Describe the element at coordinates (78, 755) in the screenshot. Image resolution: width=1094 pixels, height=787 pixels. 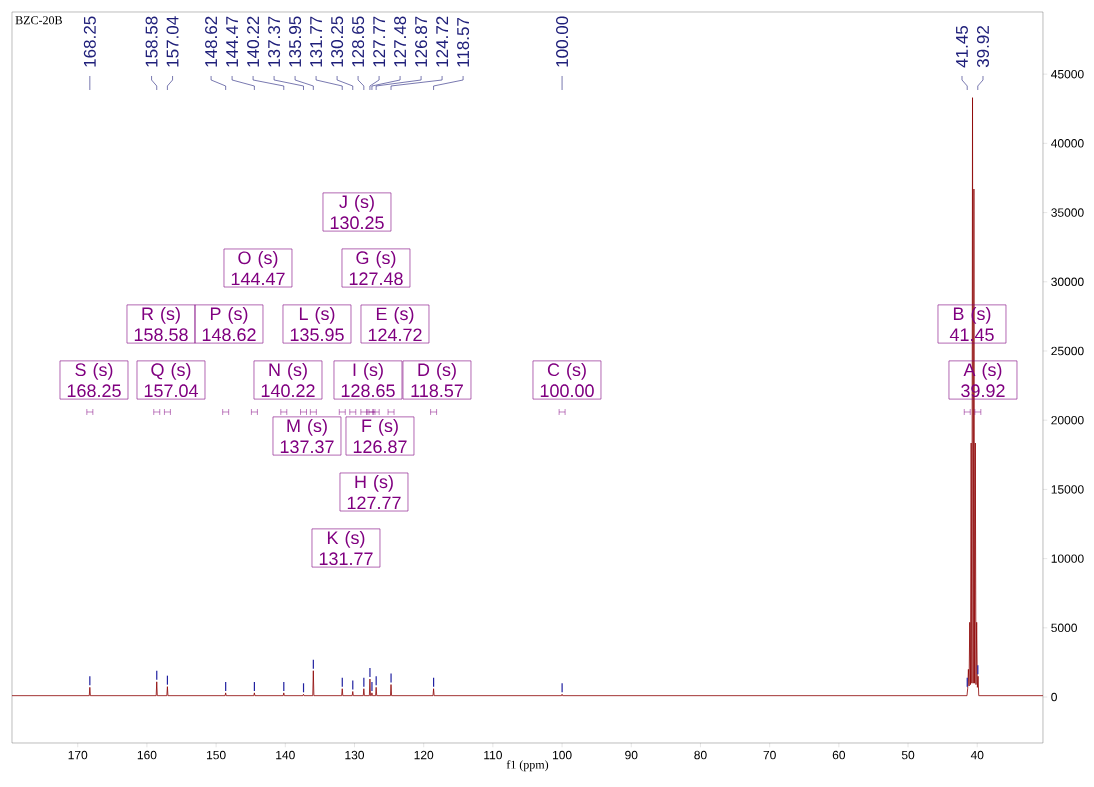
I see `x-tick-label: 170` at that location.